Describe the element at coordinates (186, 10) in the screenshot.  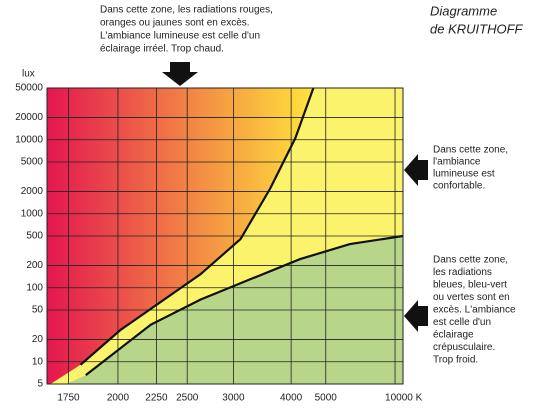
I see `annotation: Dans cette zone, les radiations rouges,` at that location.